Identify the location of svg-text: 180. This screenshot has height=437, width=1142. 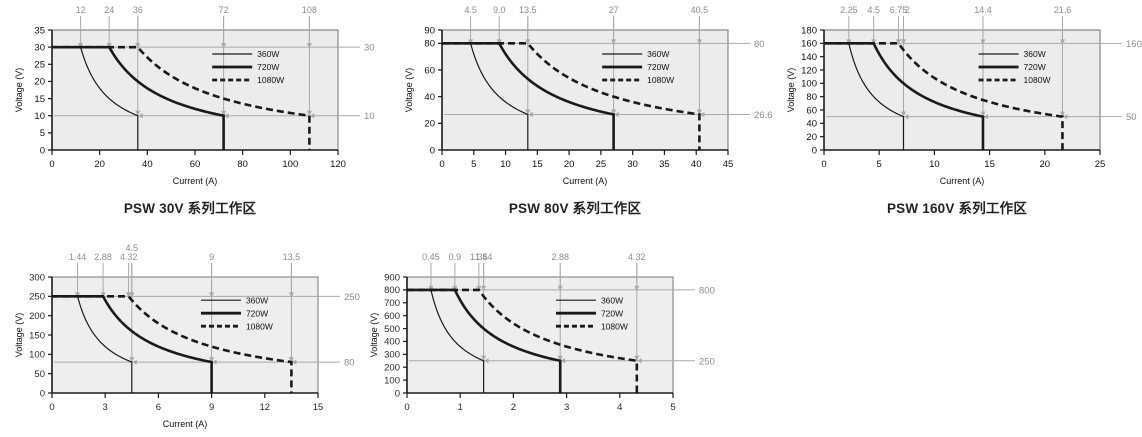
(809, 30).